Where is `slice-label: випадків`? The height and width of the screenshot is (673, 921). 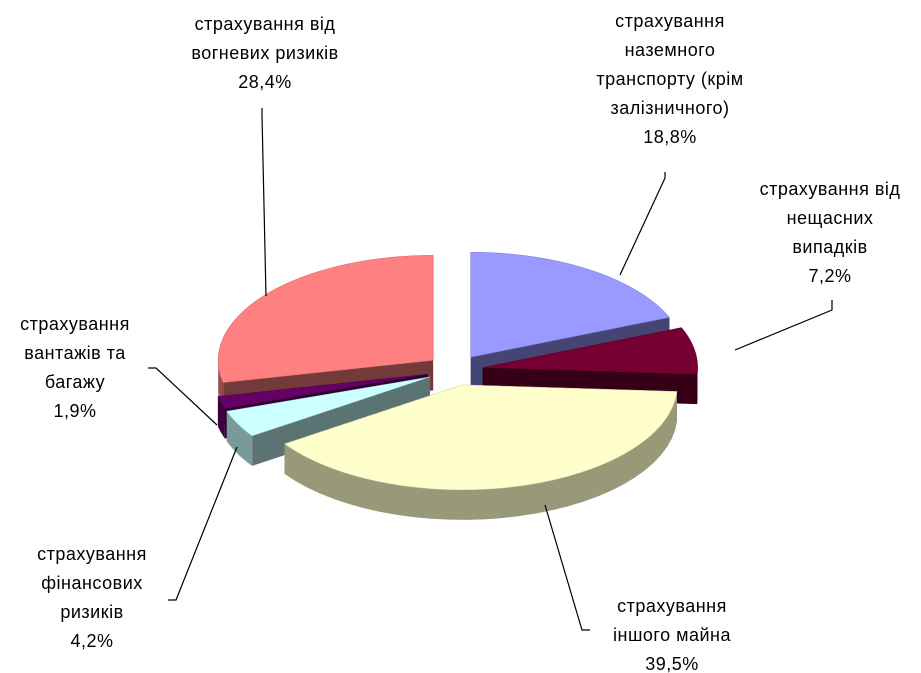 slice-label: випадків is located at coordinates (829, 247).